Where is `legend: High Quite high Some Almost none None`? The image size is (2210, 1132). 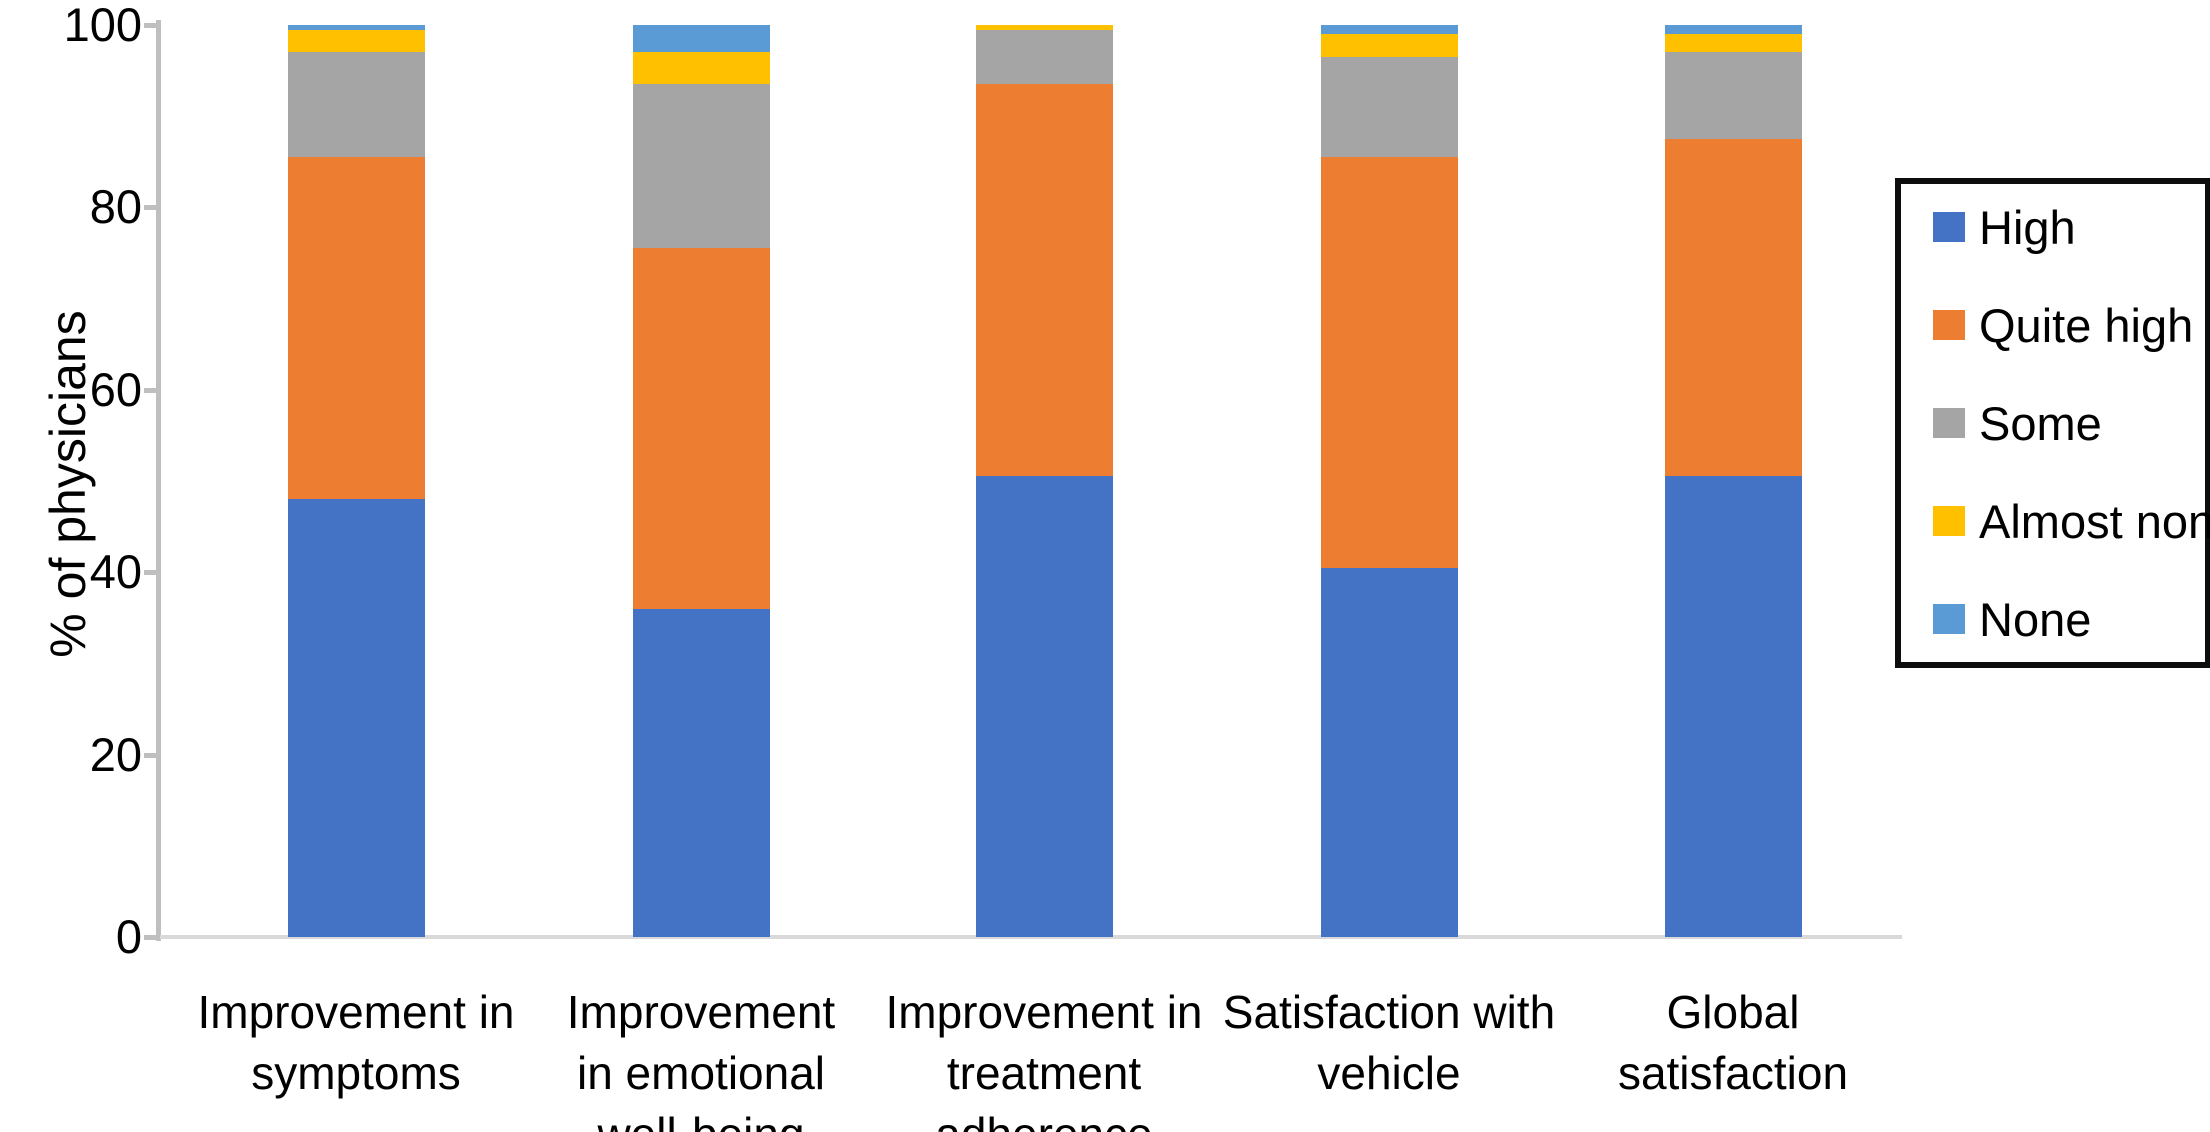 legend: High Quite high Some Almost none None is located at coordinates (2052, 423).